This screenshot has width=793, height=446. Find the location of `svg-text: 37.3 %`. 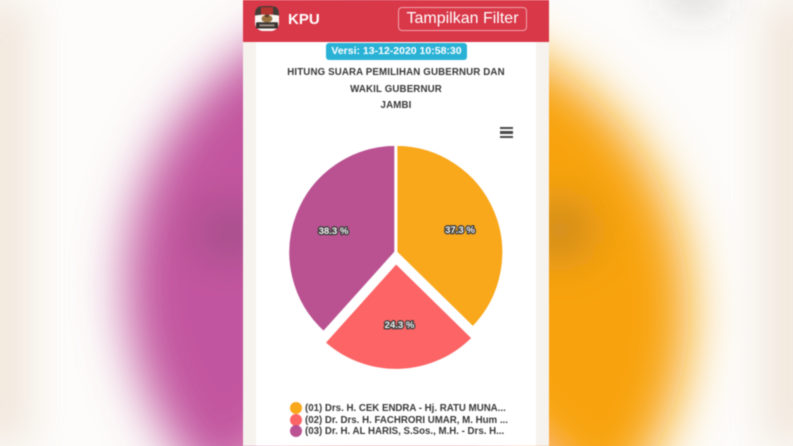

svg-text: 37.3 % is located at coordinates (460, 230).